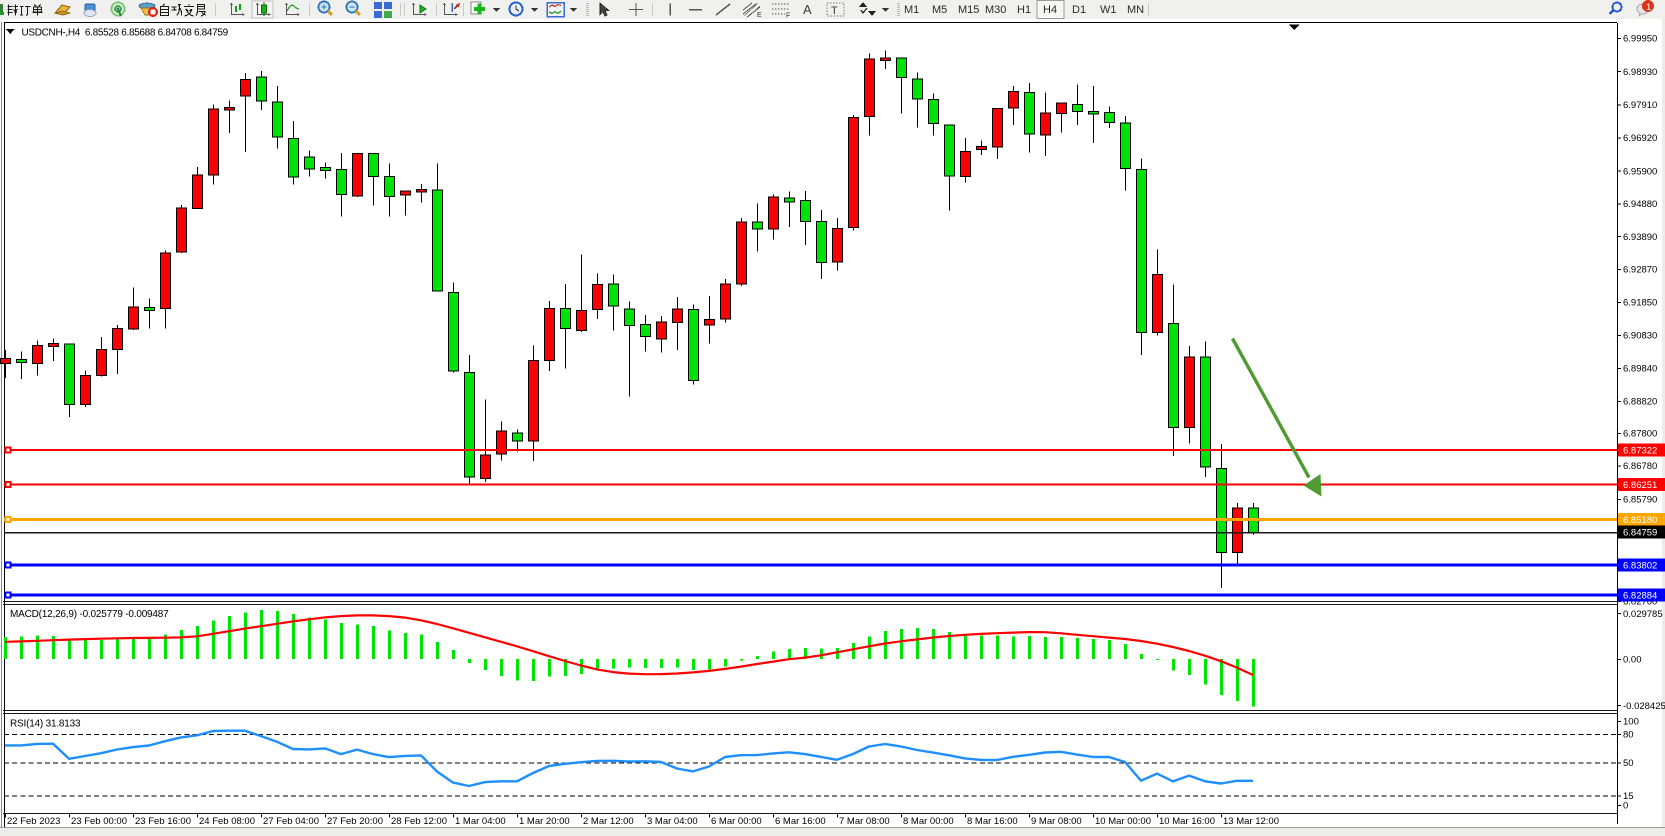 This screenshot has height=836, width=1665. What do you see at coordinates (1644, 706) in the screenshot?
I see `svg-text: -0.028425` at bounding box center [1644, 706].